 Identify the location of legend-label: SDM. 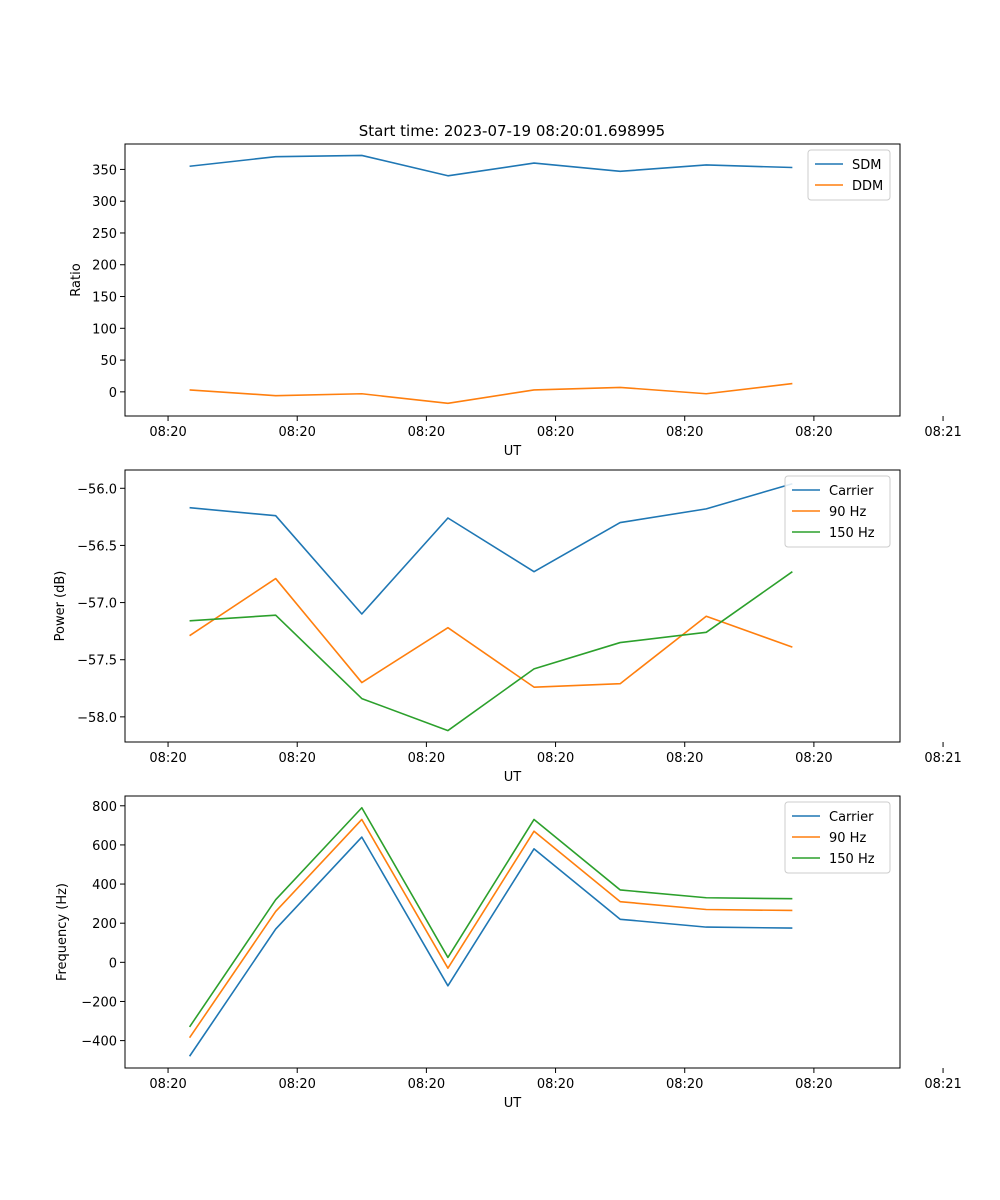
(866, 165).